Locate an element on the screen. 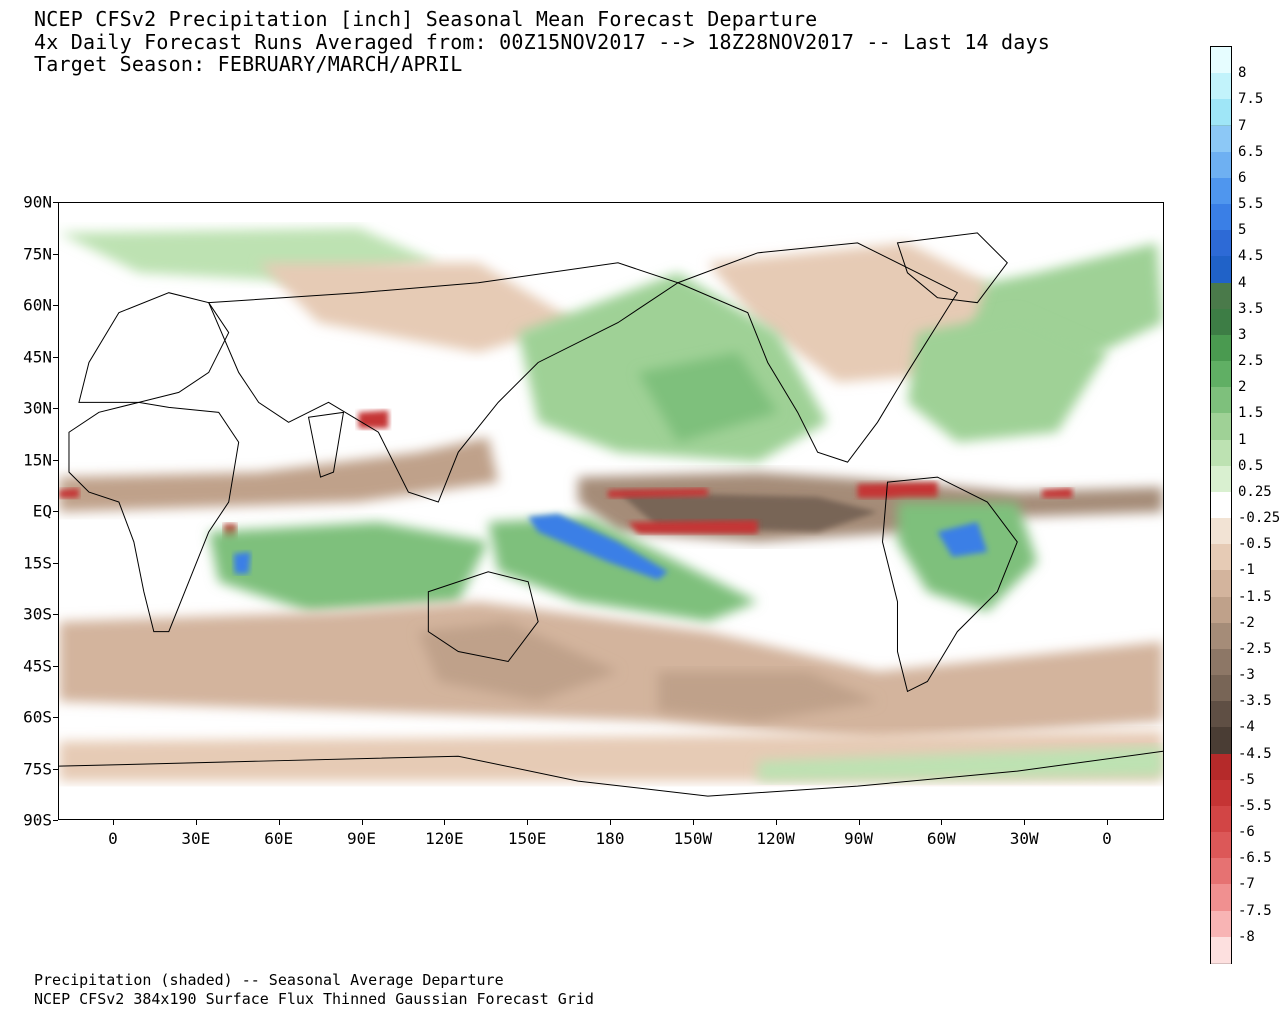  south-america-coastline is located at coordinates (950, 584).